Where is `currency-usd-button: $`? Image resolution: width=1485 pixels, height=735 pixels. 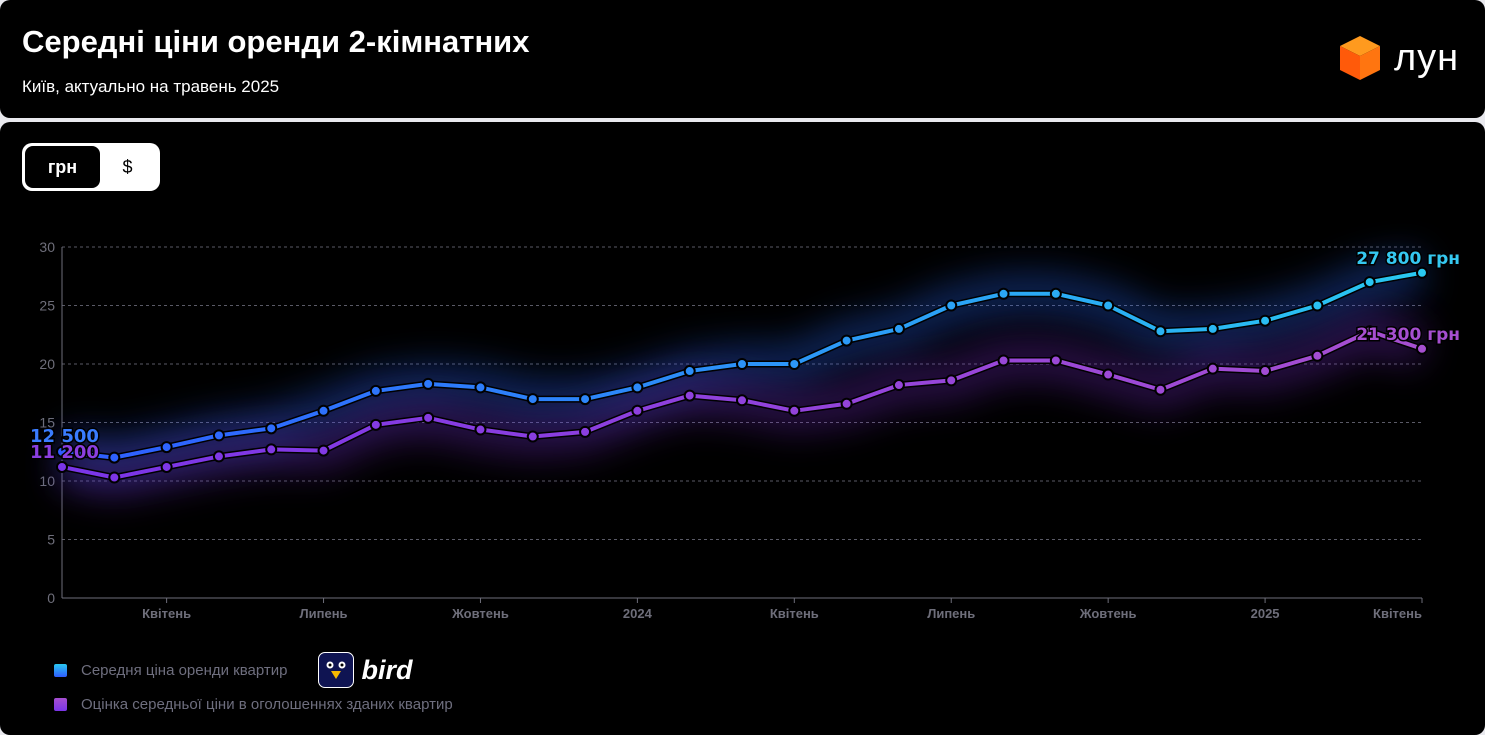 currency-usd-button: $ is located at coordinates (127, 166).